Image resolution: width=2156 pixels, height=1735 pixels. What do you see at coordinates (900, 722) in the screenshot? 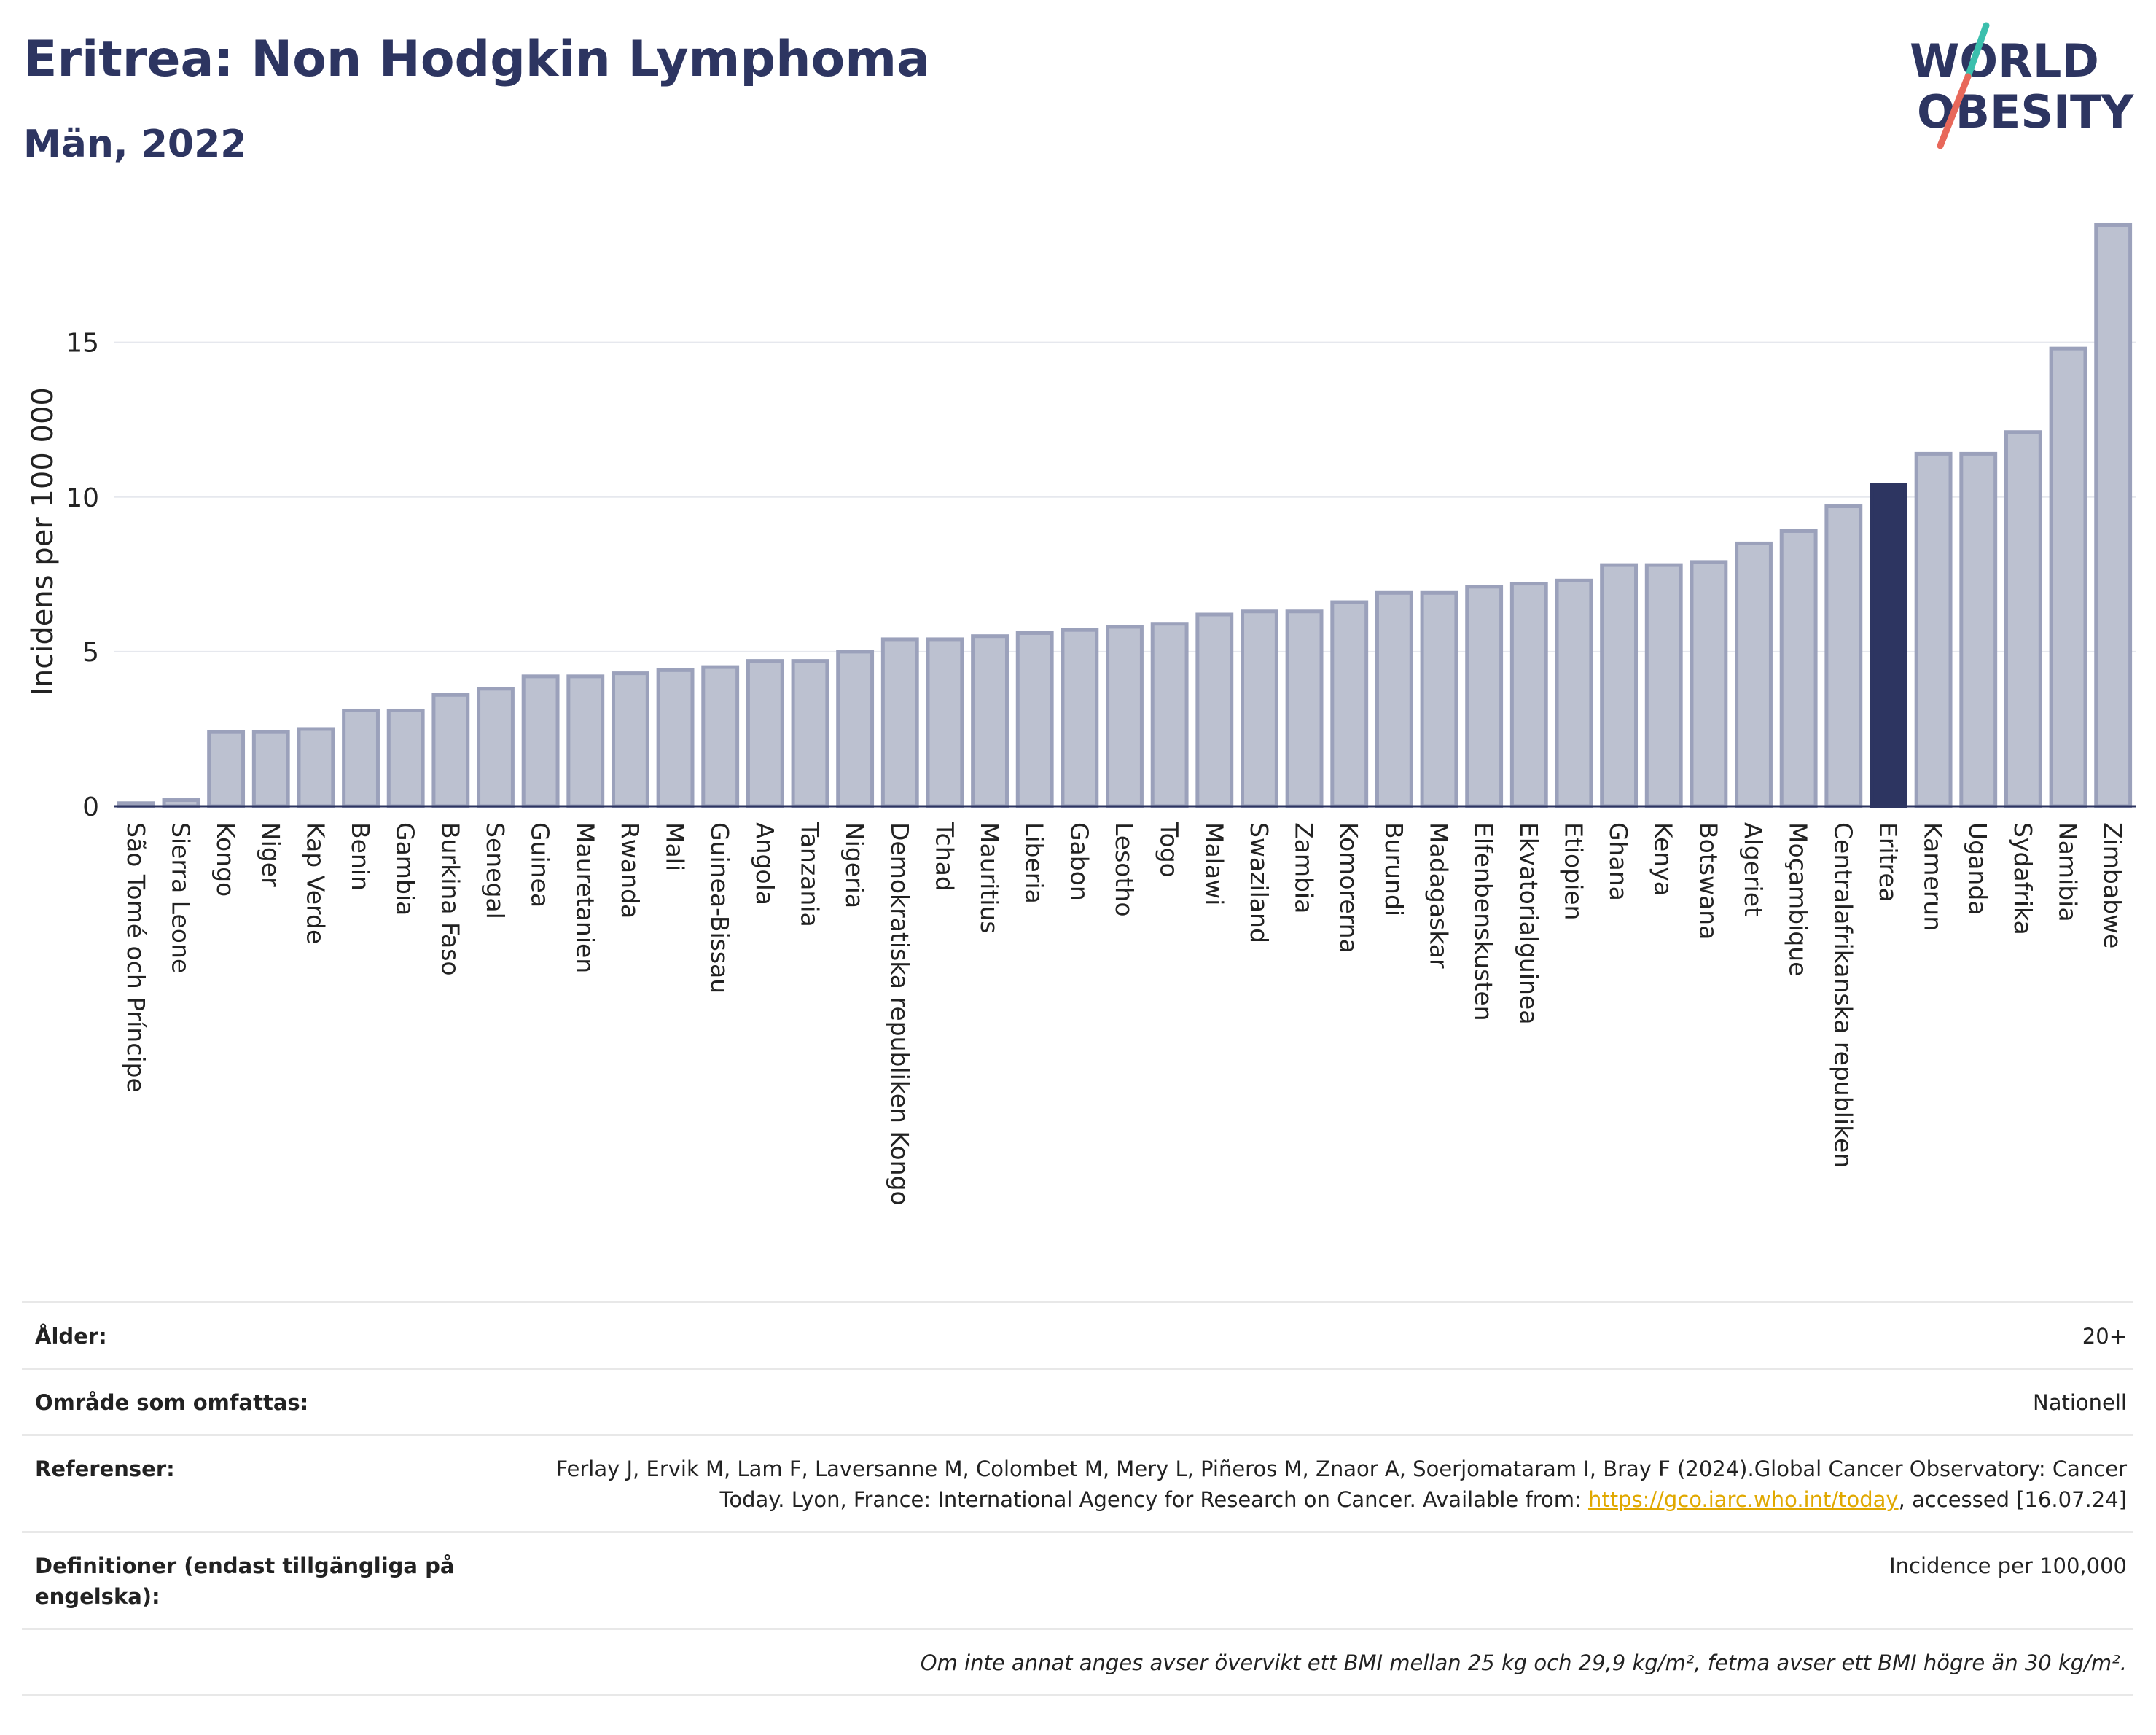
I see `bar-demokratiska-republiken-kongo` at bounding box center [900, 722].